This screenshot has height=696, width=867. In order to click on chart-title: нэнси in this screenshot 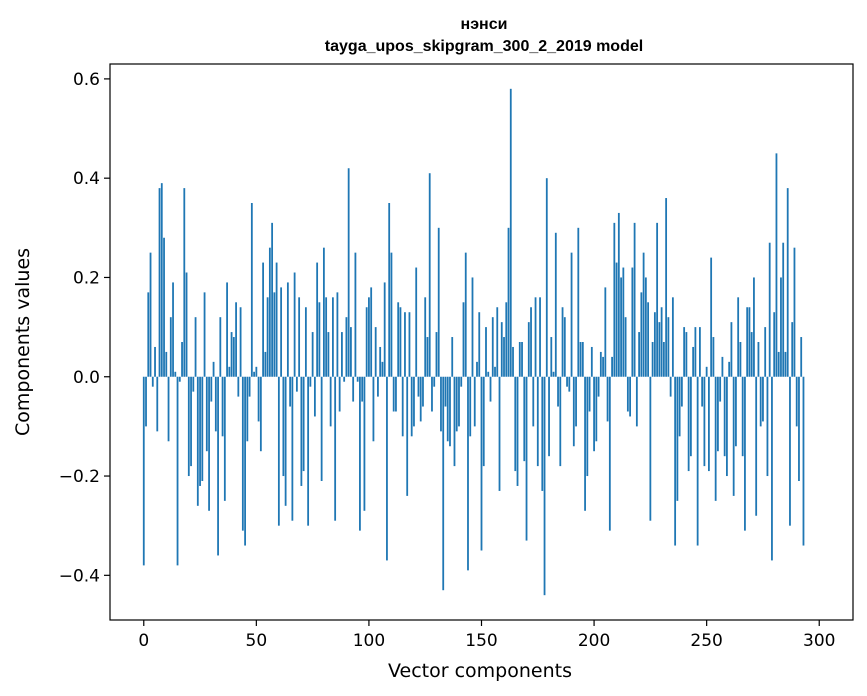, I will do `click(484, 24)`.